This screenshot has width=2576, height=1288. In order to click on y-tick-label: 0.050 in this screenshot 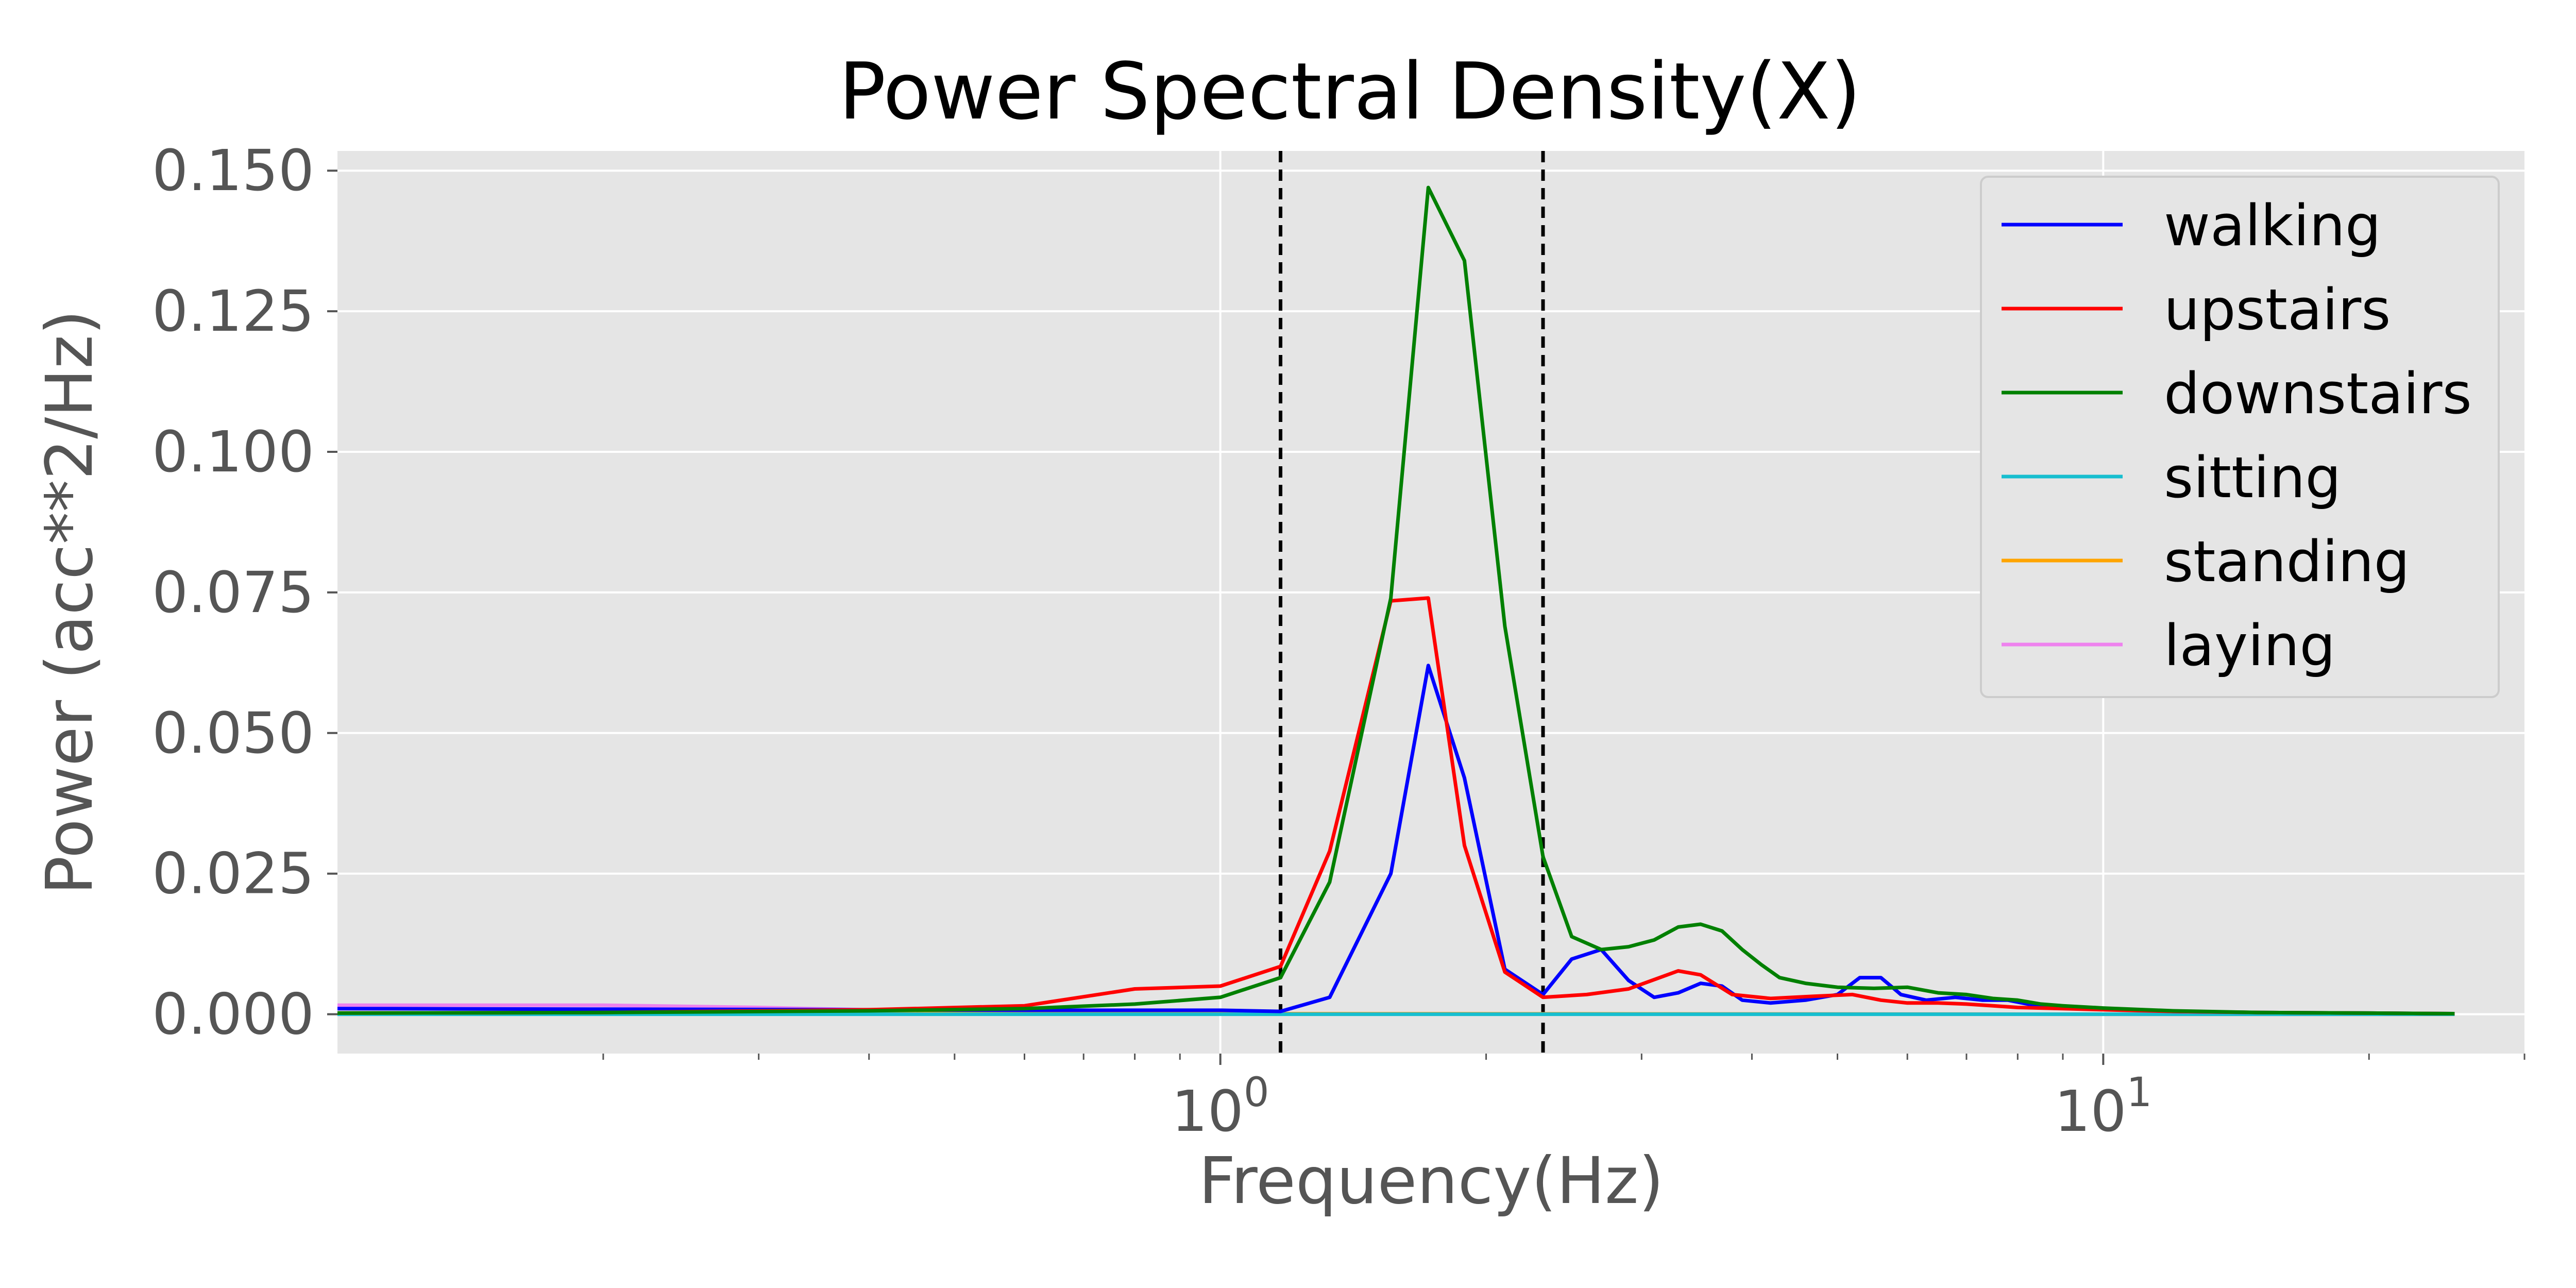, I will do `click(233, 733)`.